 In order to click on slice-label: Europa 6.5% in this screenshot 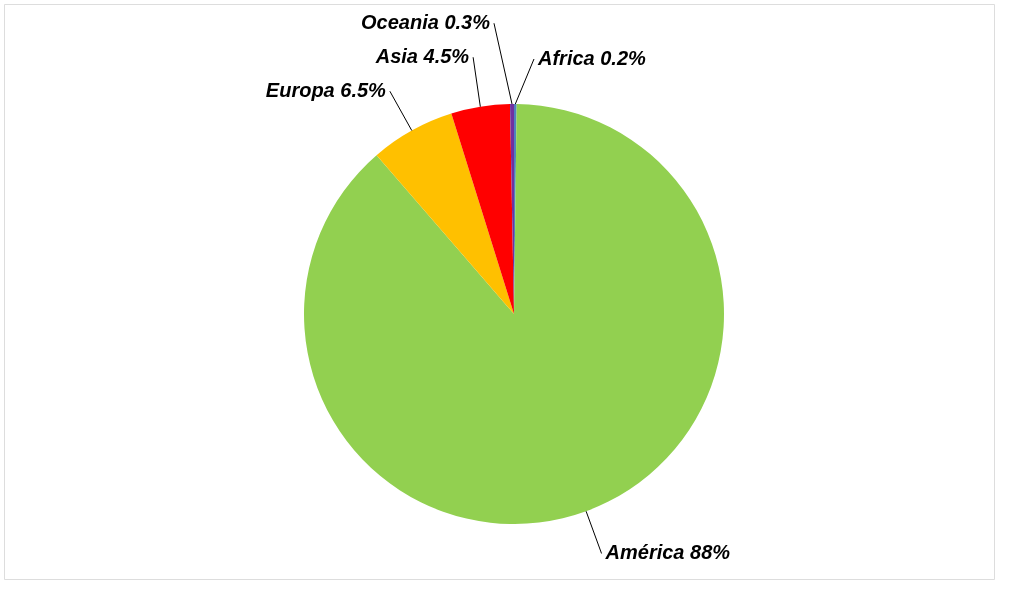, I will do `click(326, 90)`.